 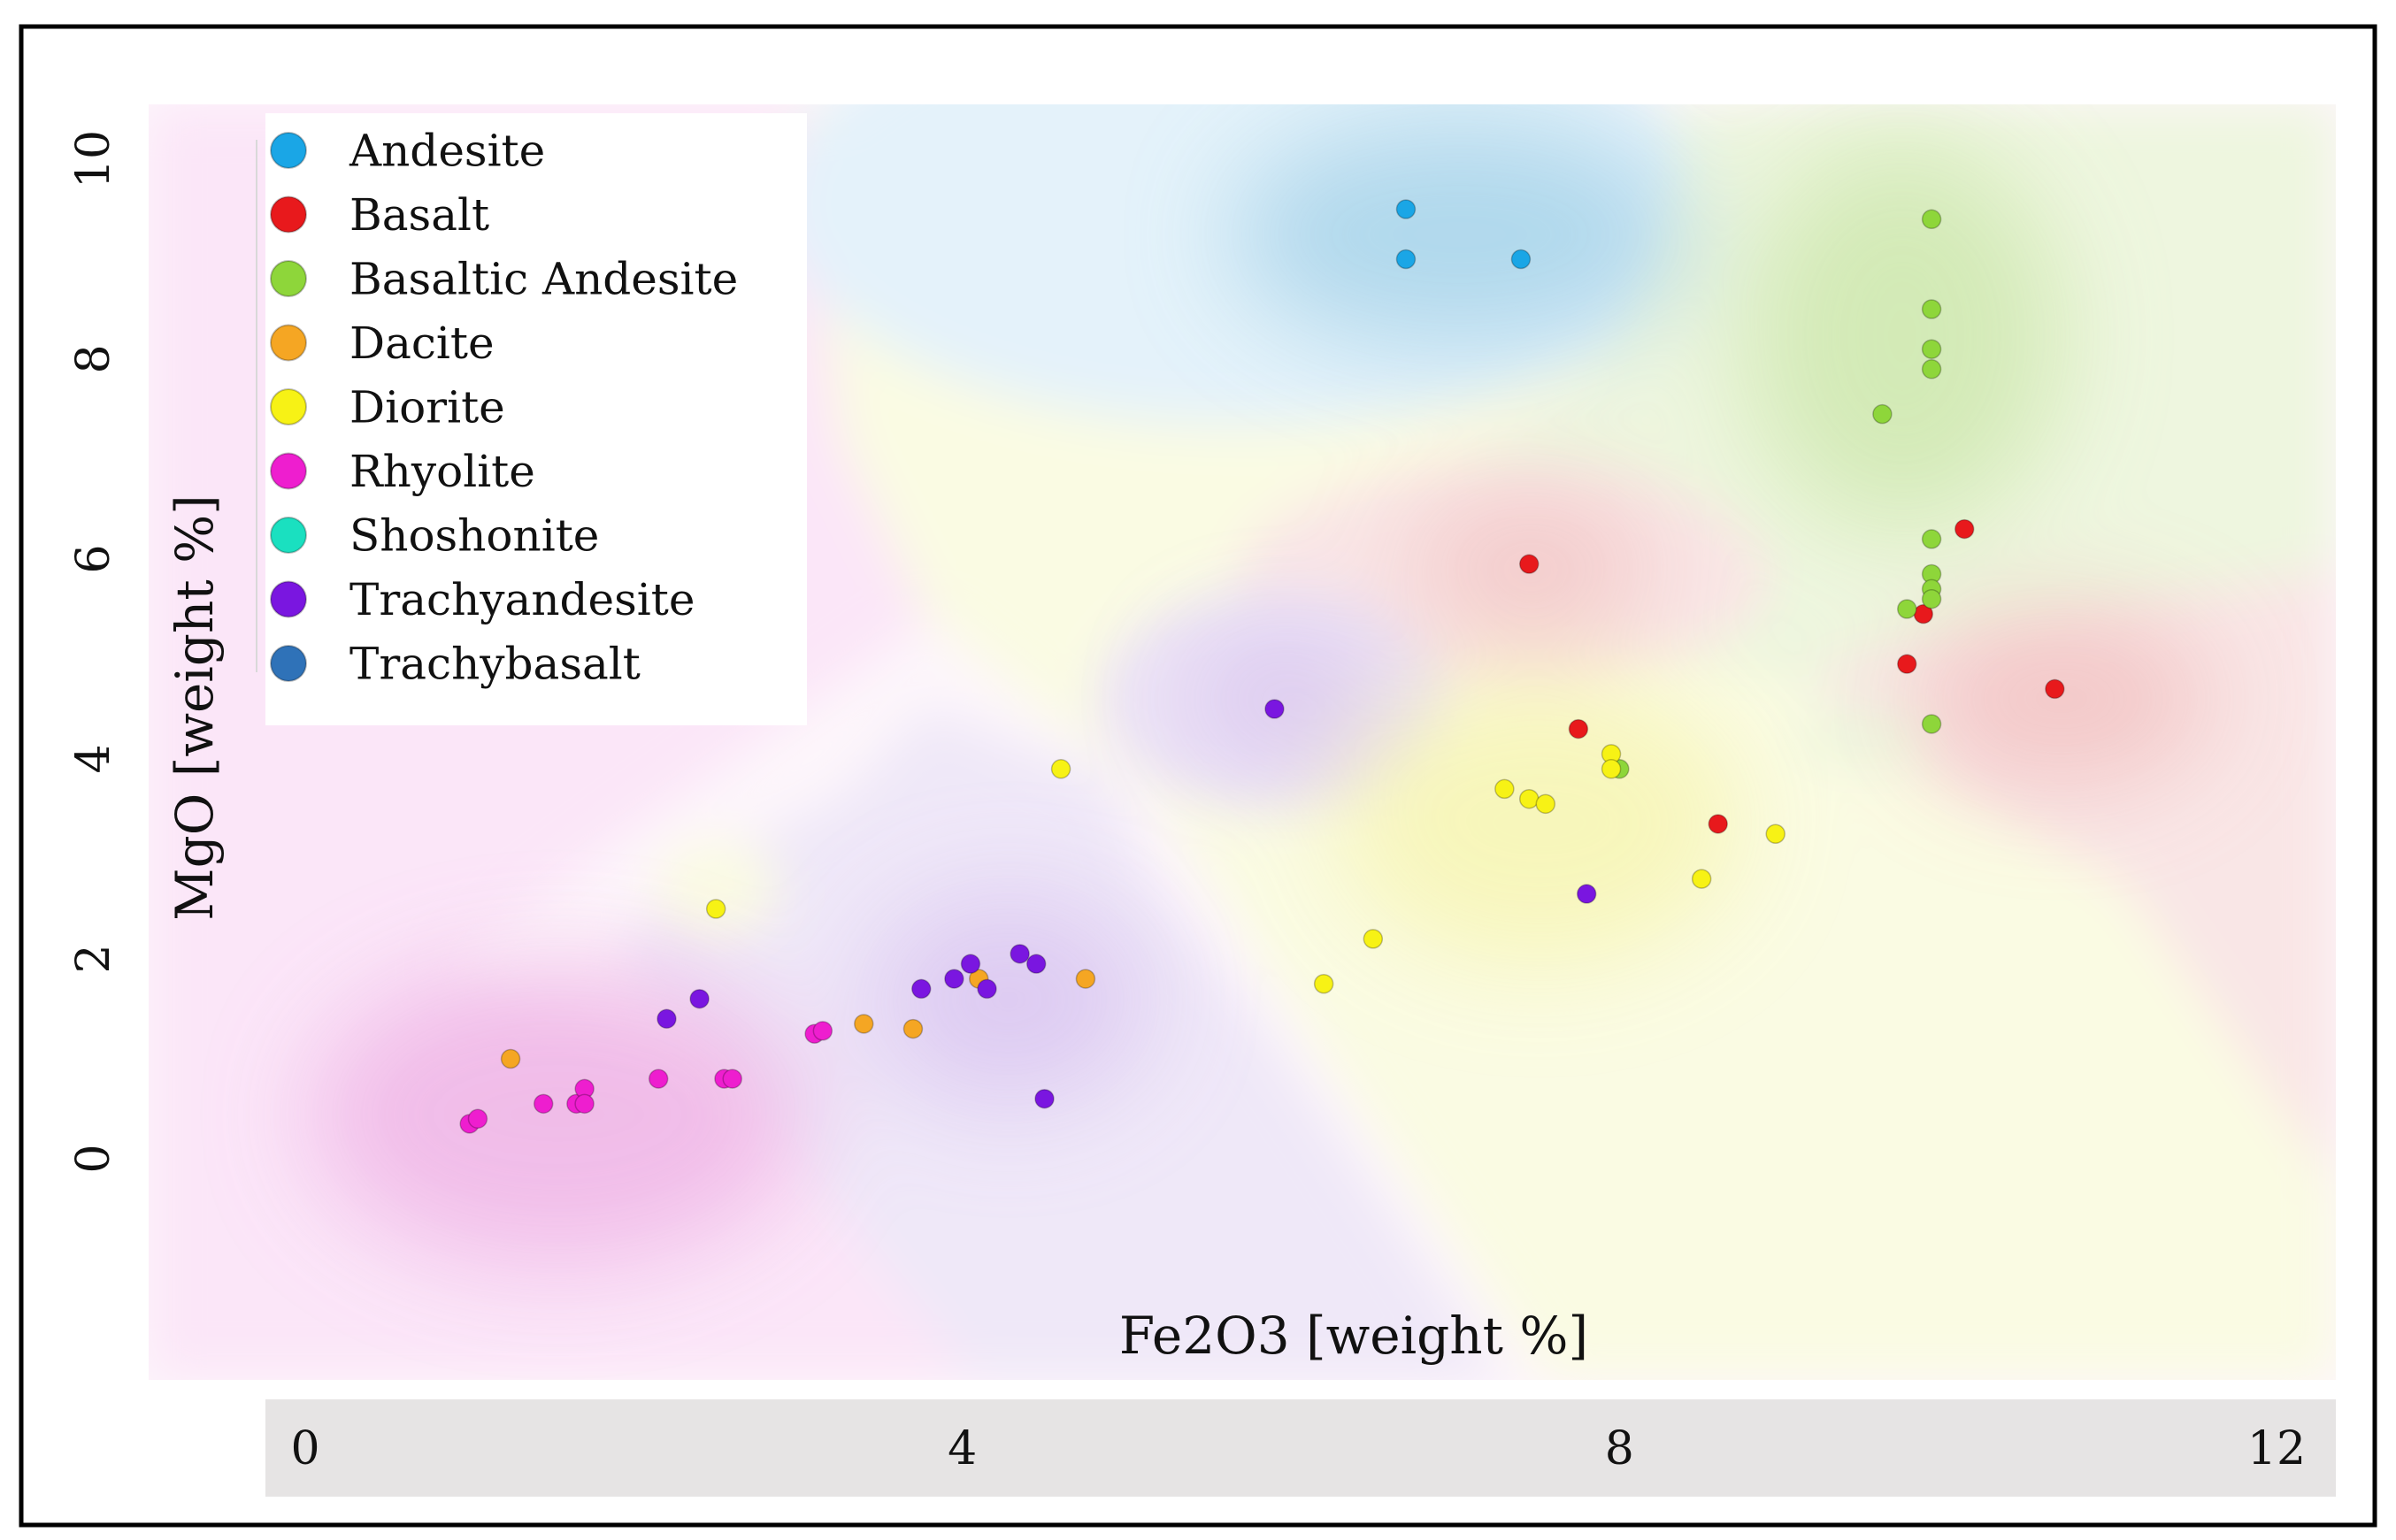 What do you see at coordinates (288, 214) in the screenshot?
I see `legend-marker-basalt` at bounding box center [288, 214].